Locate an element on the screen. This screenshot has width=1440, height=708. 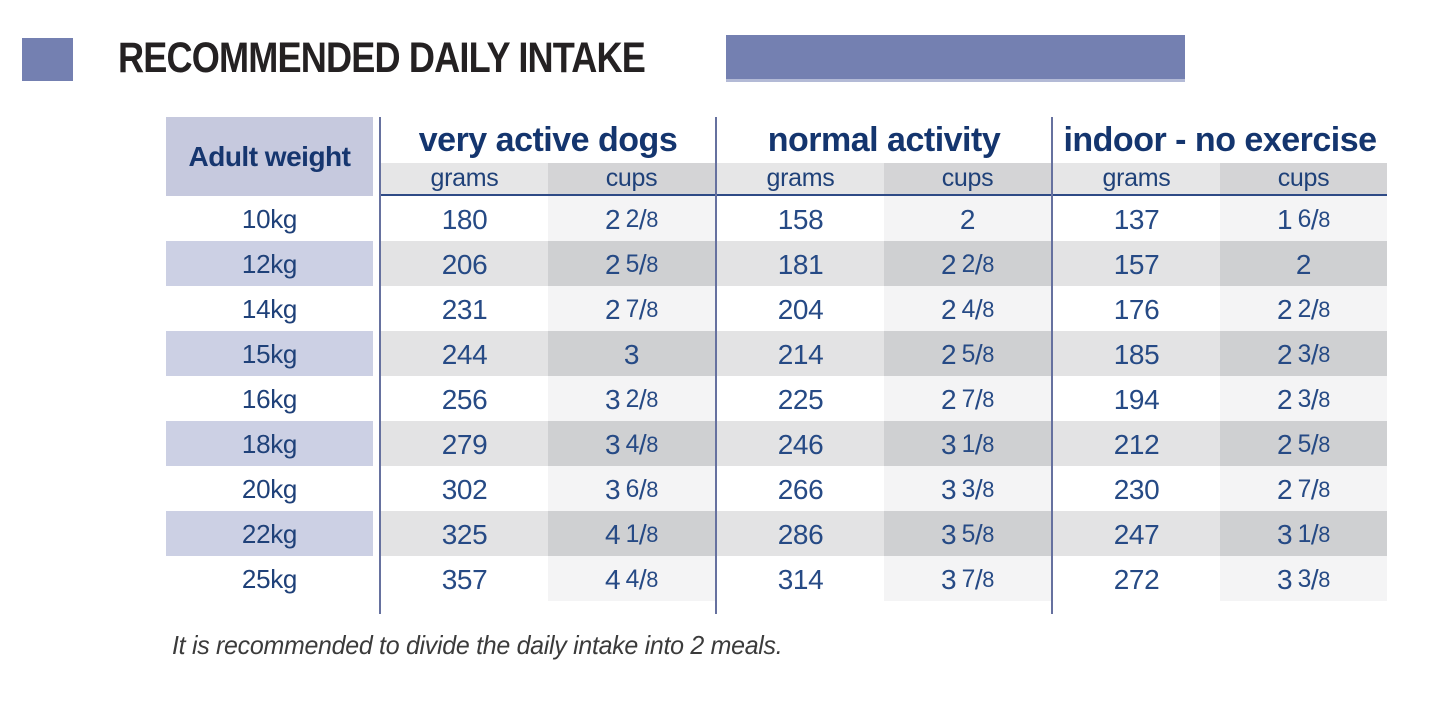
grams-value: 244 is located at coordinates (464, 353).